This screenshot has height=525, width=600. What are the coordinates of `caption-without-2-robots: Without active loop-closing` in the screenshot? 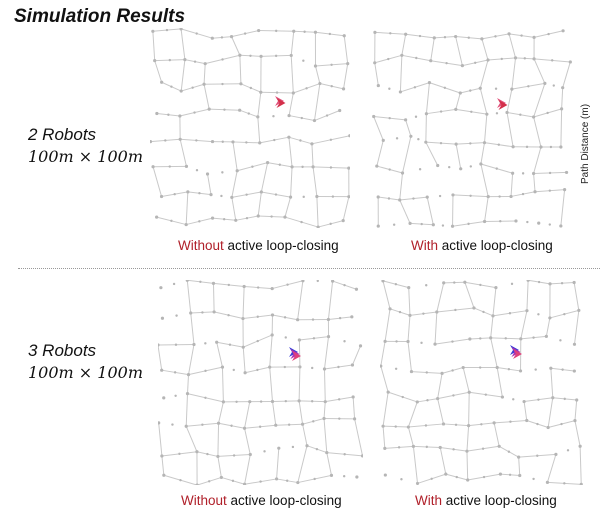 It's located at (258, 245).